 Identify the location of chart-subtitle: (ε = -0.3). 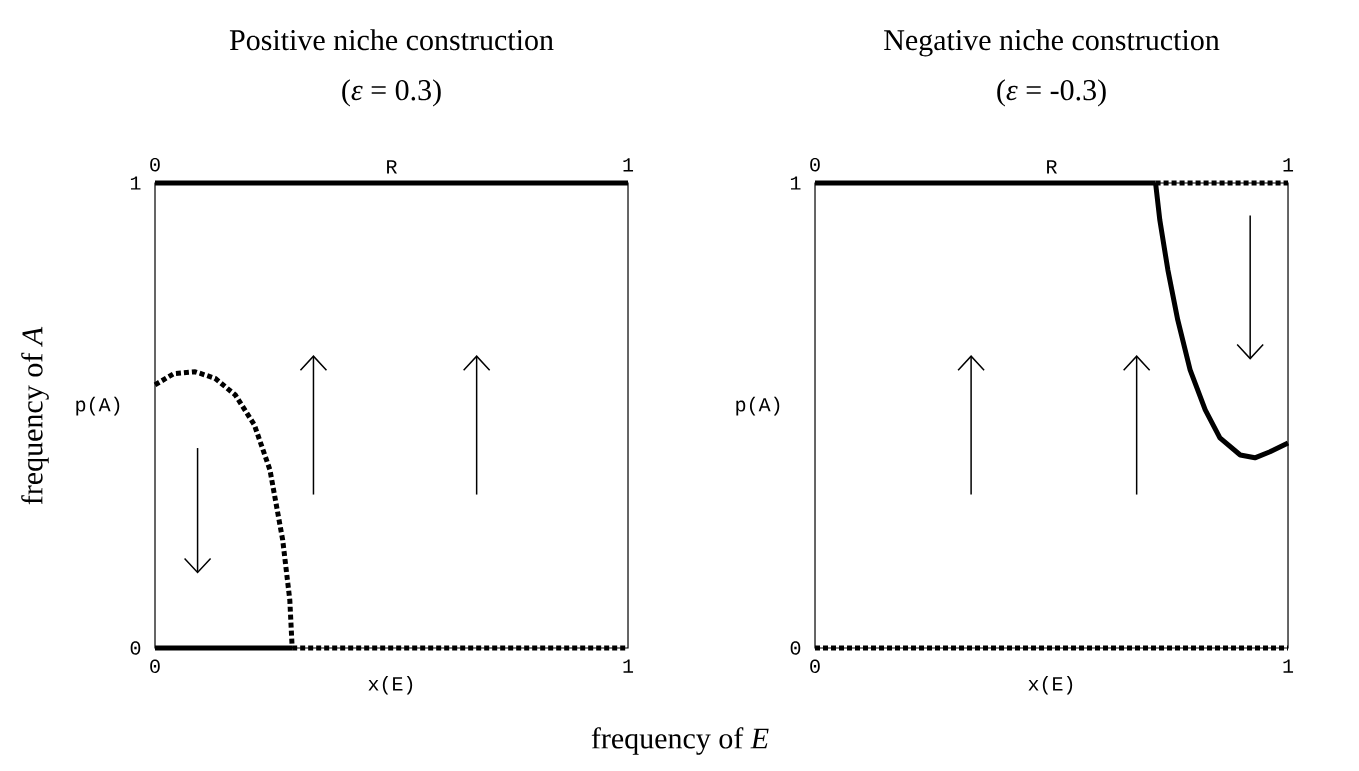
(1051, 93).